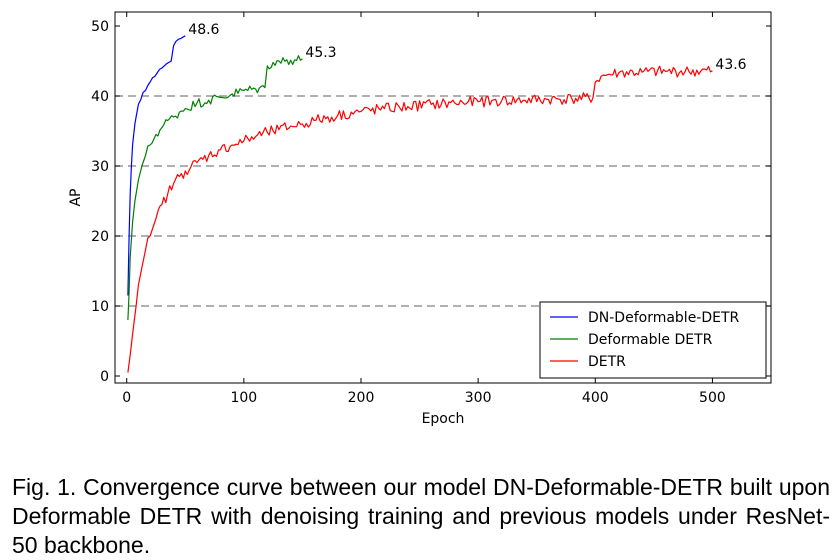 The height and width of the screenshot is (560, 834). Describe the element at coordinates (104, 377) in the screenshot. I see `y-tick-label-0: 0` at that location.